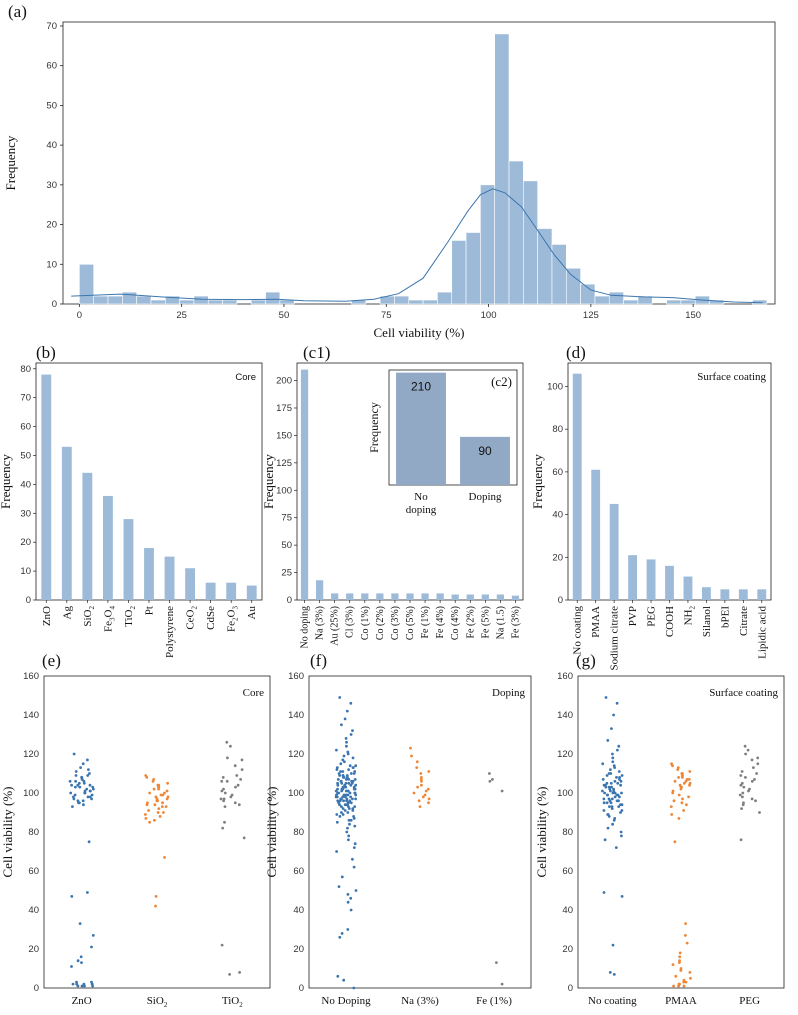 This screenshot has width=798, height=1015. What do you see at coordinates (232, 1002) in the screenshot?
I see `x-tick-label: TiO2` at bounding box center [232, 1002].